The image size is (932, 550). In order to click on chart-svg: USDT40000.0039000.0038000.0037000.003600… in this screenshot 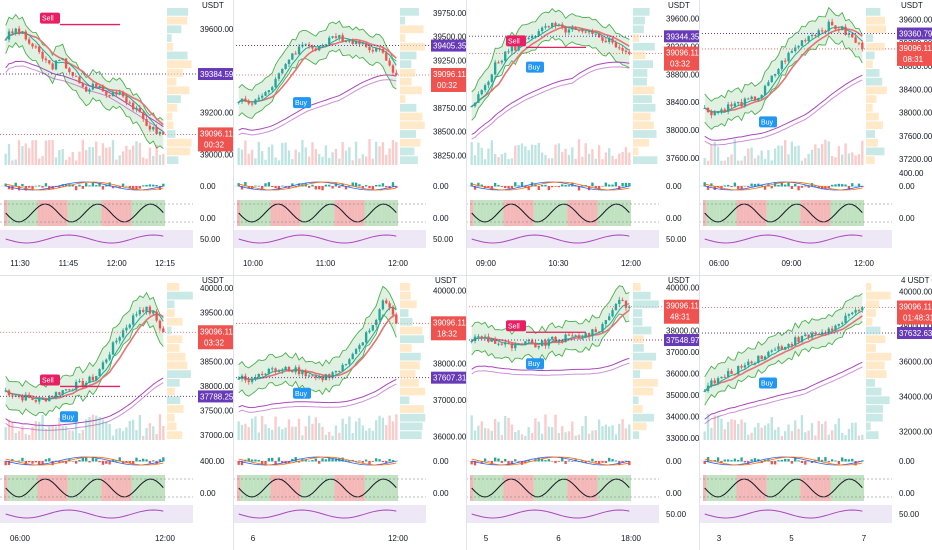, I will do `click(349, 412)`.